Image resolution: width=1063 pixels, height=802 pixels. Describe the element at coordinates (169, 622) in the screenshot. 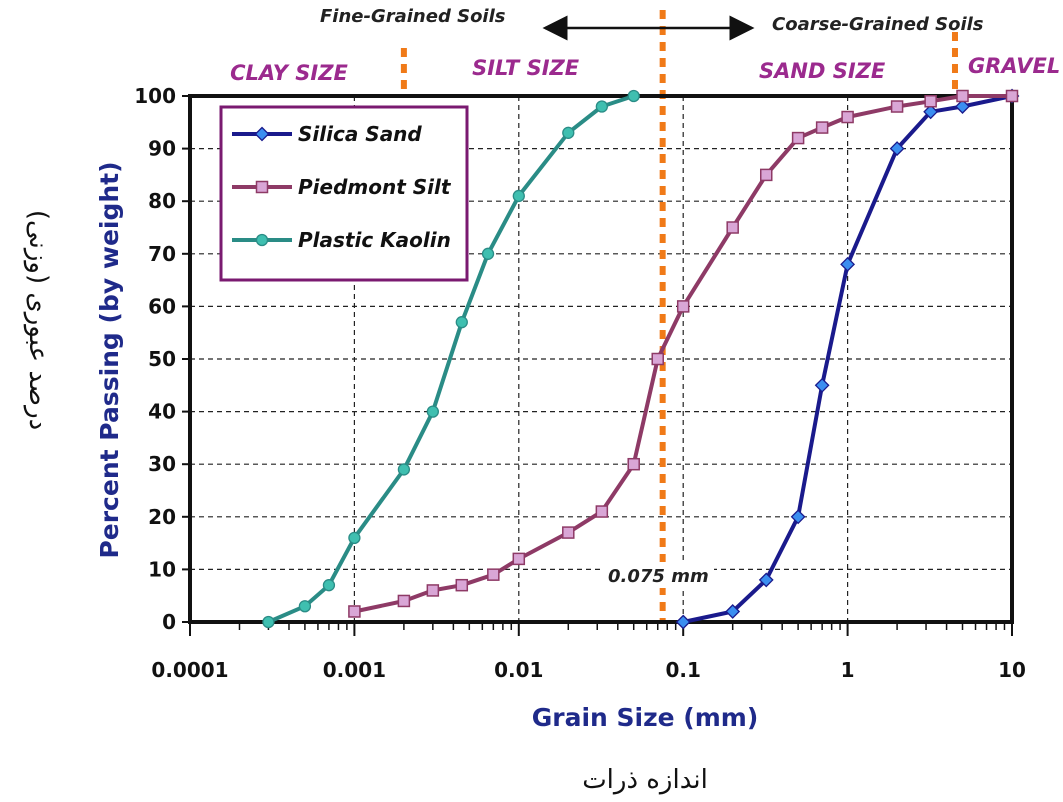

I see `y-tick-label: 0` at that location.